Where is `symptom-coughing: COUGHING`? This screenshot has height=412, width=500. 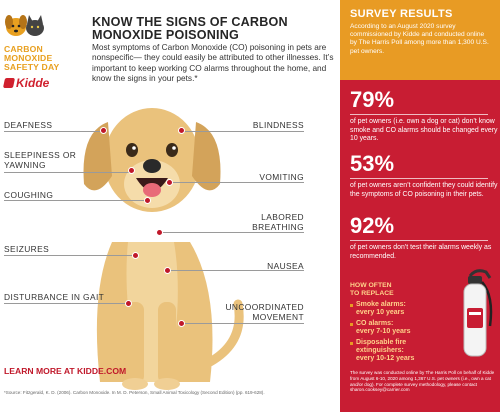
symptom-coughing: COUGHING is located at coordinates (29, 195).